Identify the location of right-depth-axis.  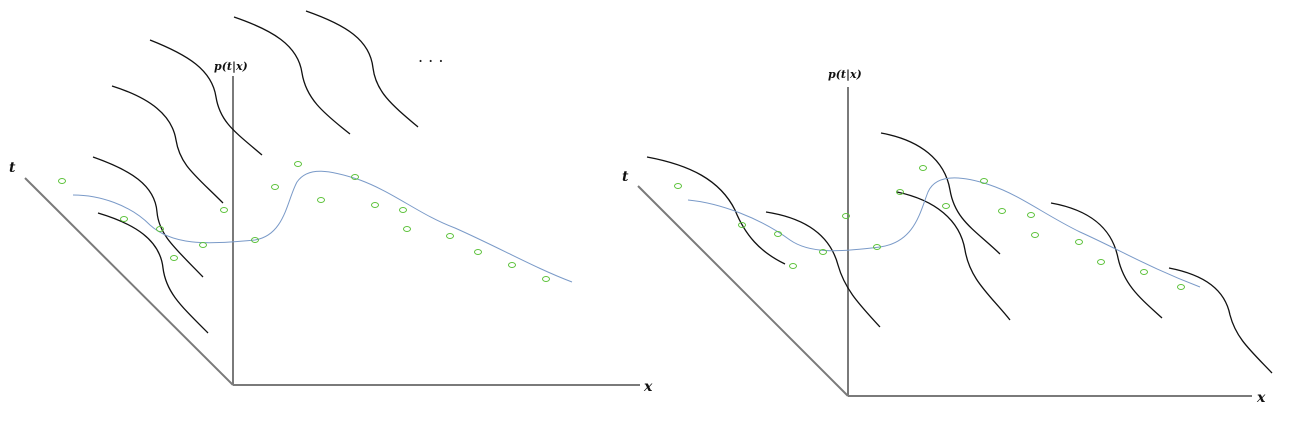
(743, 291).